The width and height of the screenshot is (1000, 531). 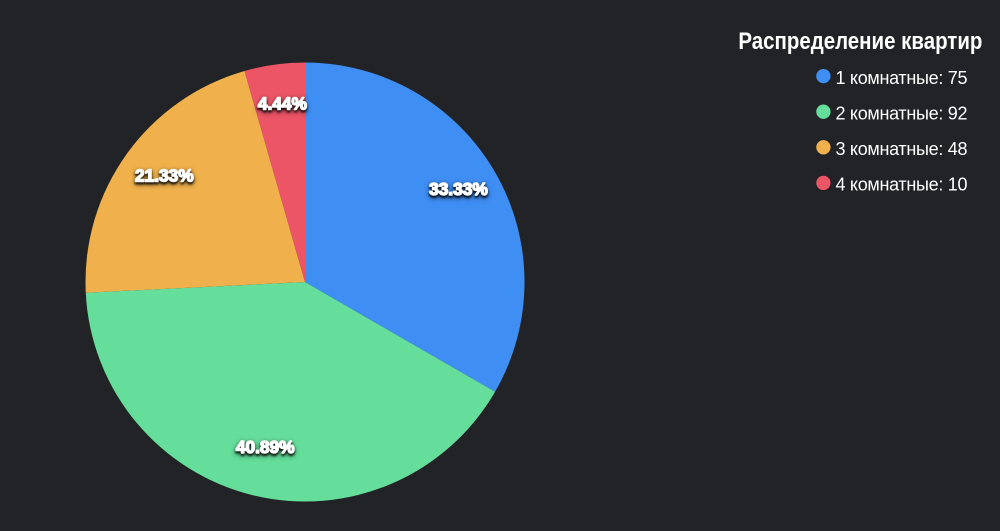 I want to click on svg-text: 21.33%, so click(x=164, y=175).